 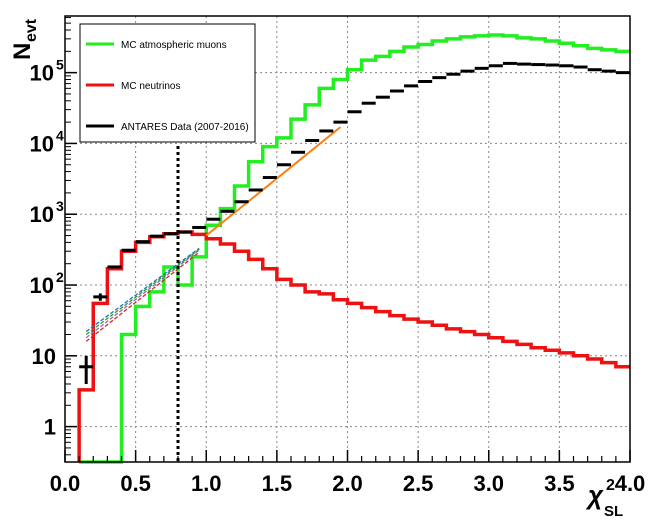 I want to click on x-tick-label: 2.5, so click(x=418, y=483).